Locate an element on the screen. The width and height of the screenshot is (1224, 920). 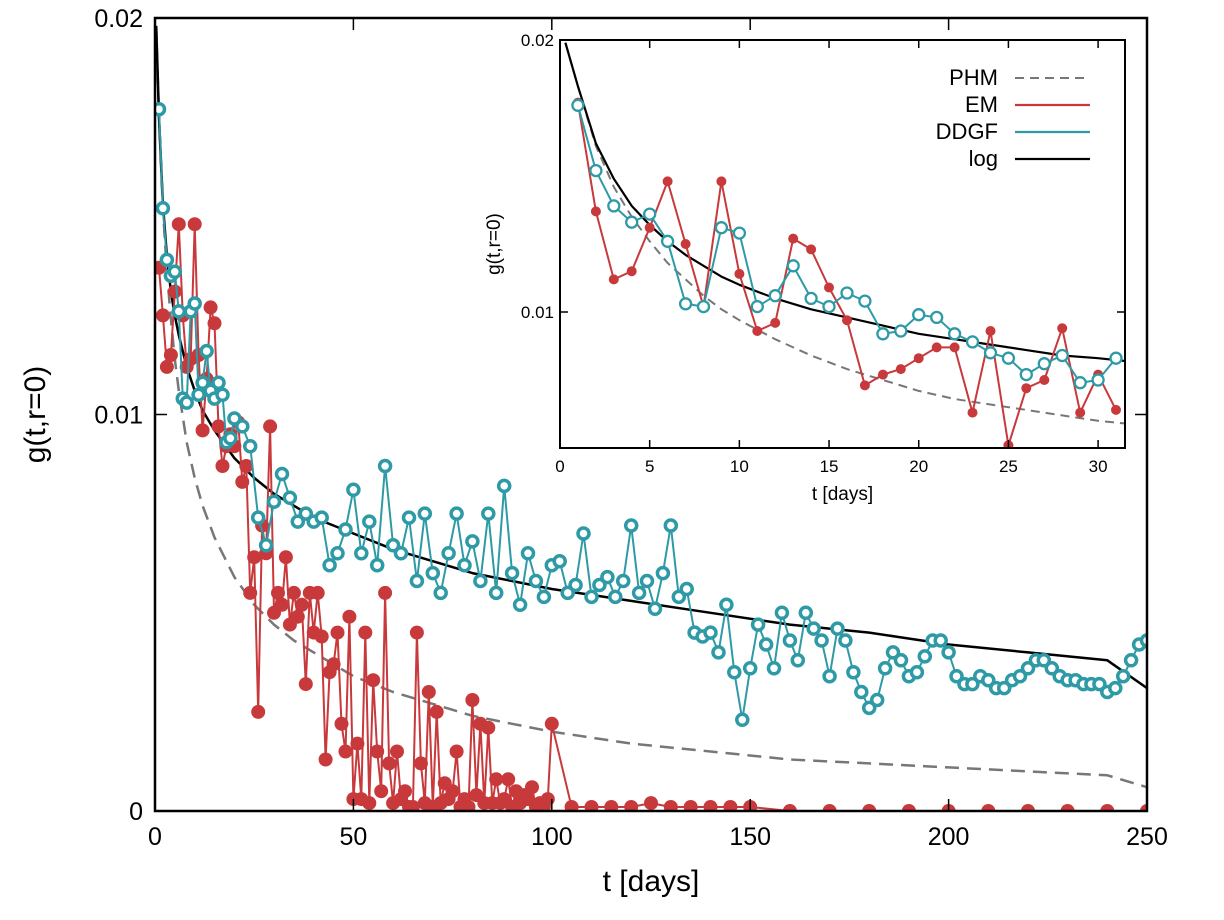
inset-legend-label: EM is located at coordinates (981, 104).